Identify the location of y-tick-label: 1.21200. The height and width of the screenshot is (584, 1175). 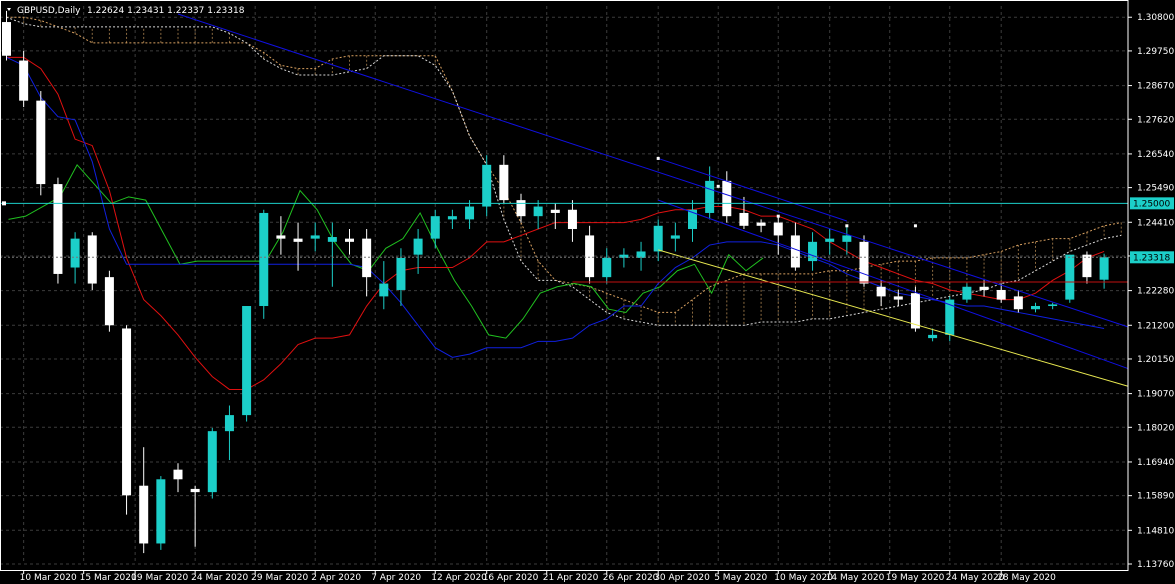
(1155, 326).